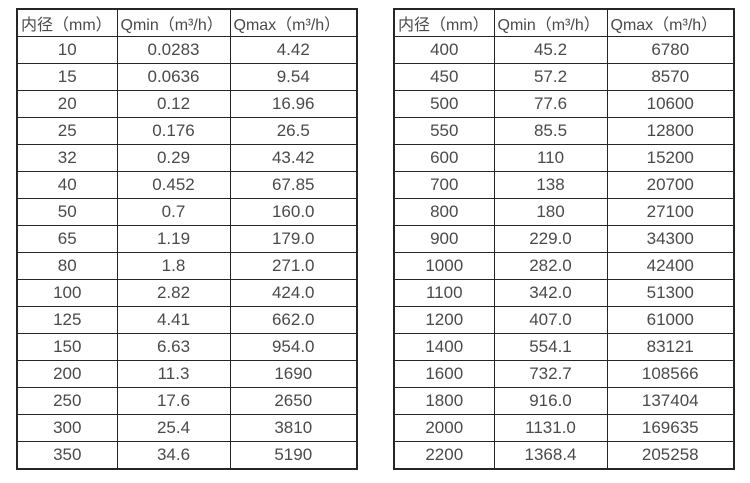 The image size is (750, 483). I want to click on table-cell: 800, so click(444, 212).